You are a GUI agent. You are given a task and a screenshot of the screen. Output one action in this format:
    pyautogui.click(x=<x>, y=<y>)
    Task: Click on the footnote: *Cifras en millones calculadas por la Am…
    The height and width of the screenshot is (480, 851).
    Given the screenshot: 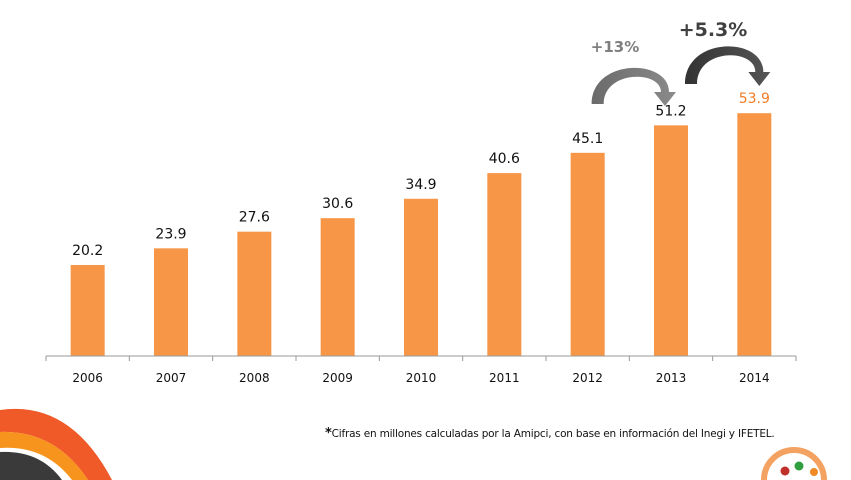 What is the action you would take?
    pyautogui.click(x=550, y=433)
    